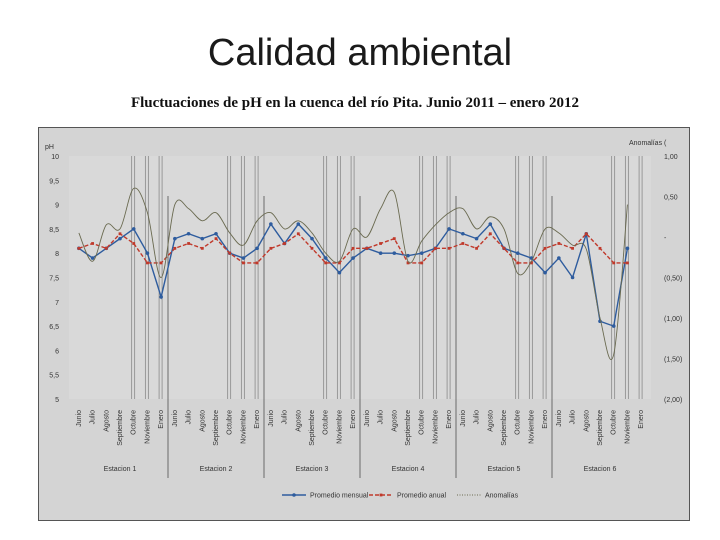  Describe the element at coordinates (57, 400) in the screenshot. I see `left-tick-label: 5` at that location.